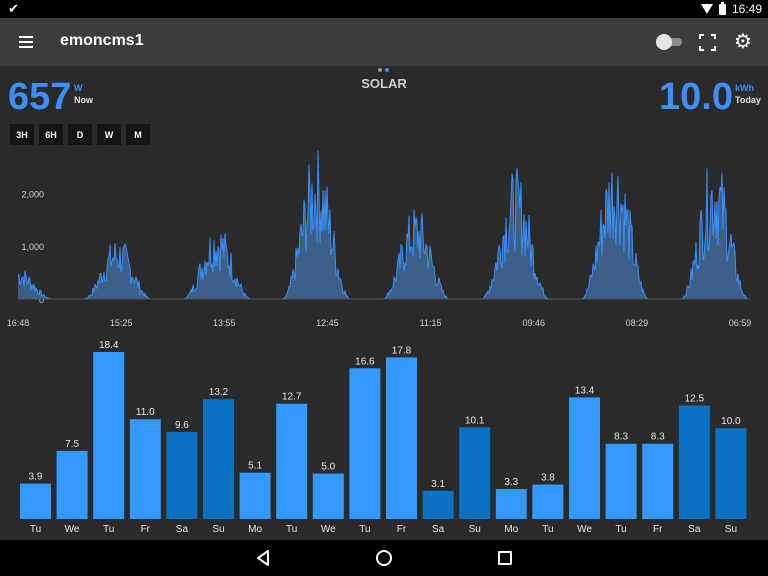  What do you see at coordinates (387, 70) in the screenshot?
I see `page-dot-active` at bounding box center [387, 70].